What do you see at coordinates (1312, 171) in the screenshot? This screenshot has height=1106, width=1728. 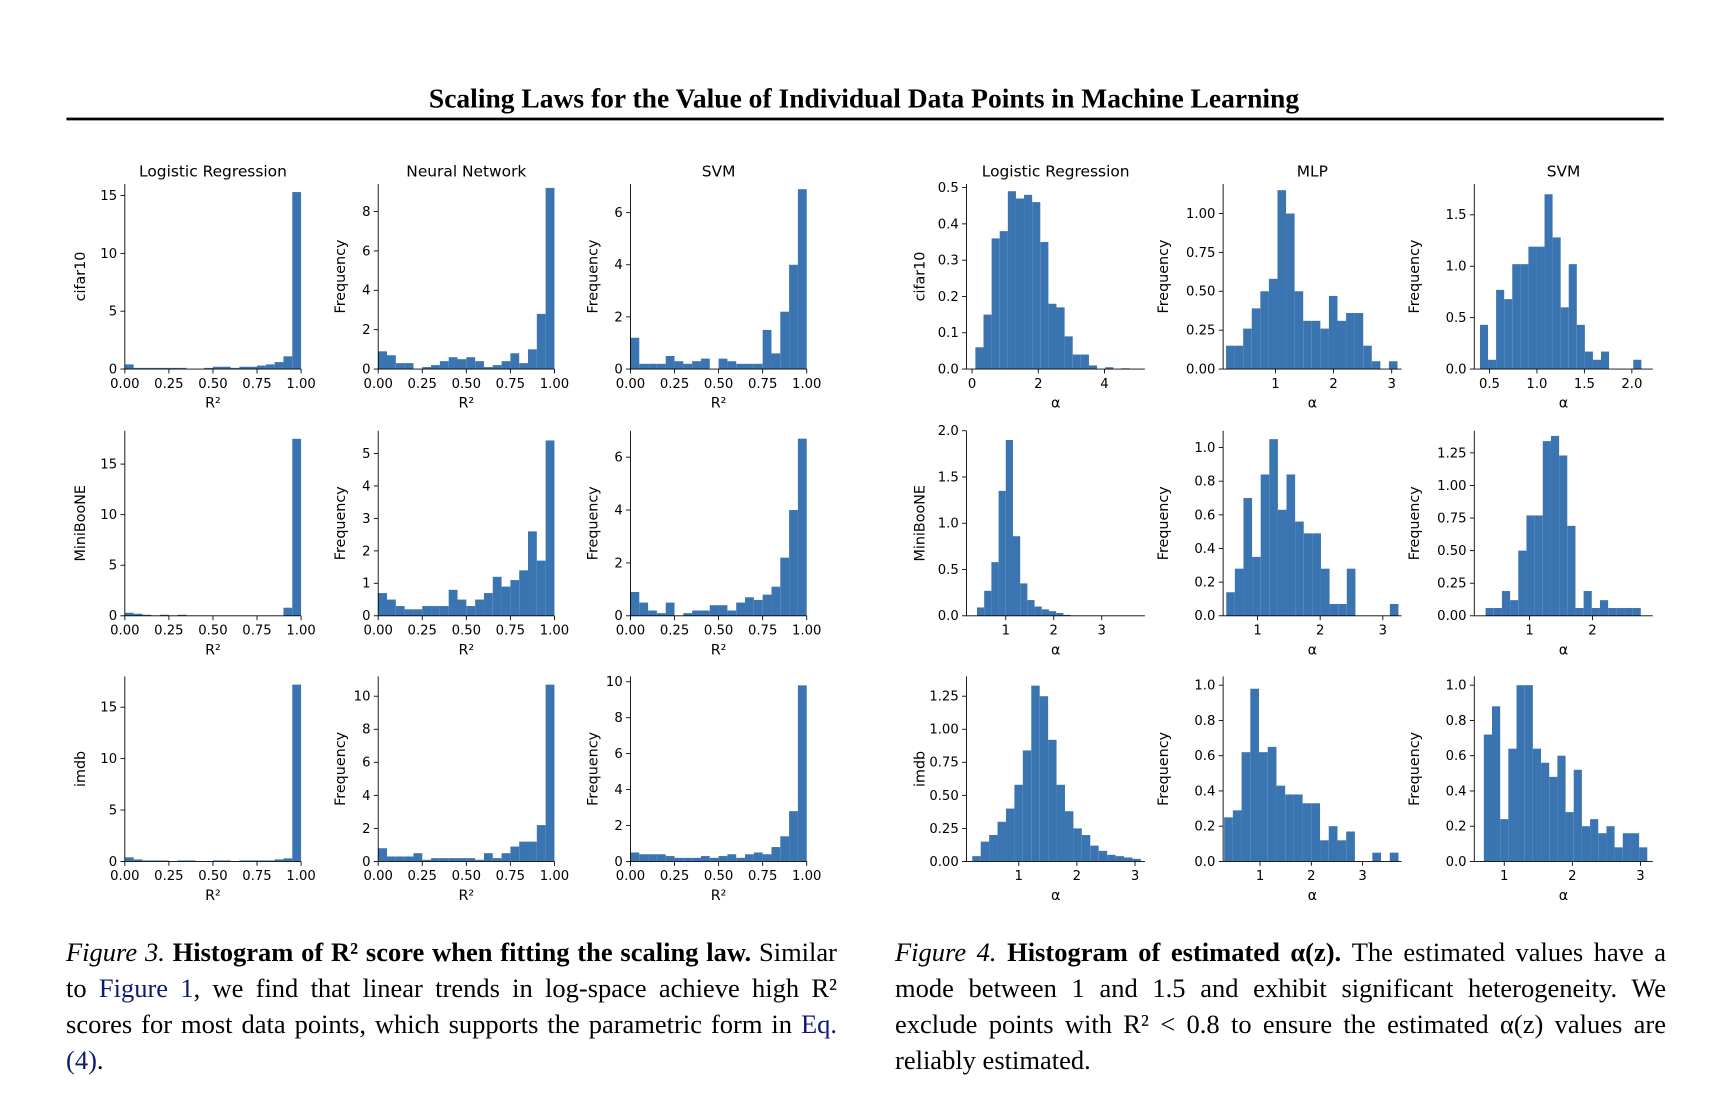 I see `chart-title: MLP` at bounding box center [1312, 171].